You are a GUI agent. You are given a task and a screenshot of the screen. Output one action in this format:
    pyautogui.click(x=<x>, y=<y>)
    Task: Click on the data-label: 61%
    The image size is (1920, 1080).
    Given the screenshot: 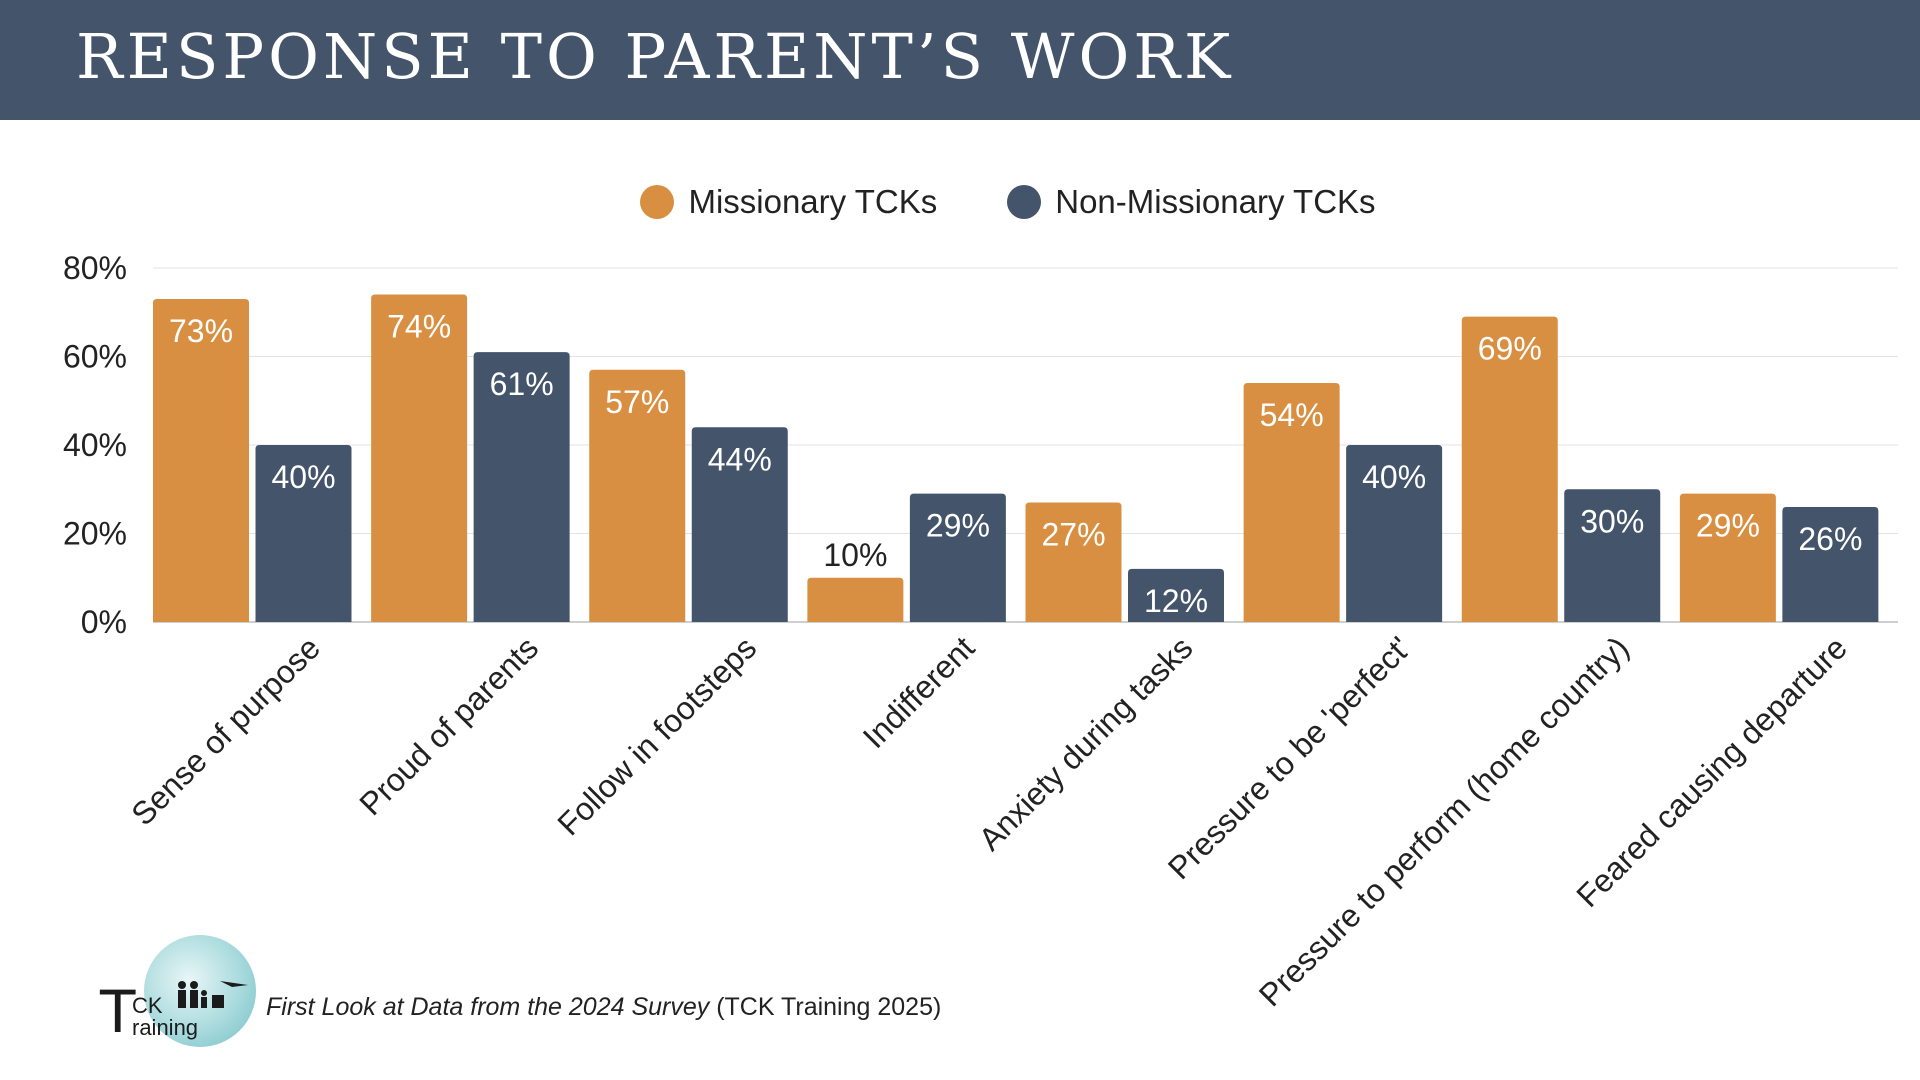 What is the action you would take?
    pyautogui.click(x=522, y=384)
    